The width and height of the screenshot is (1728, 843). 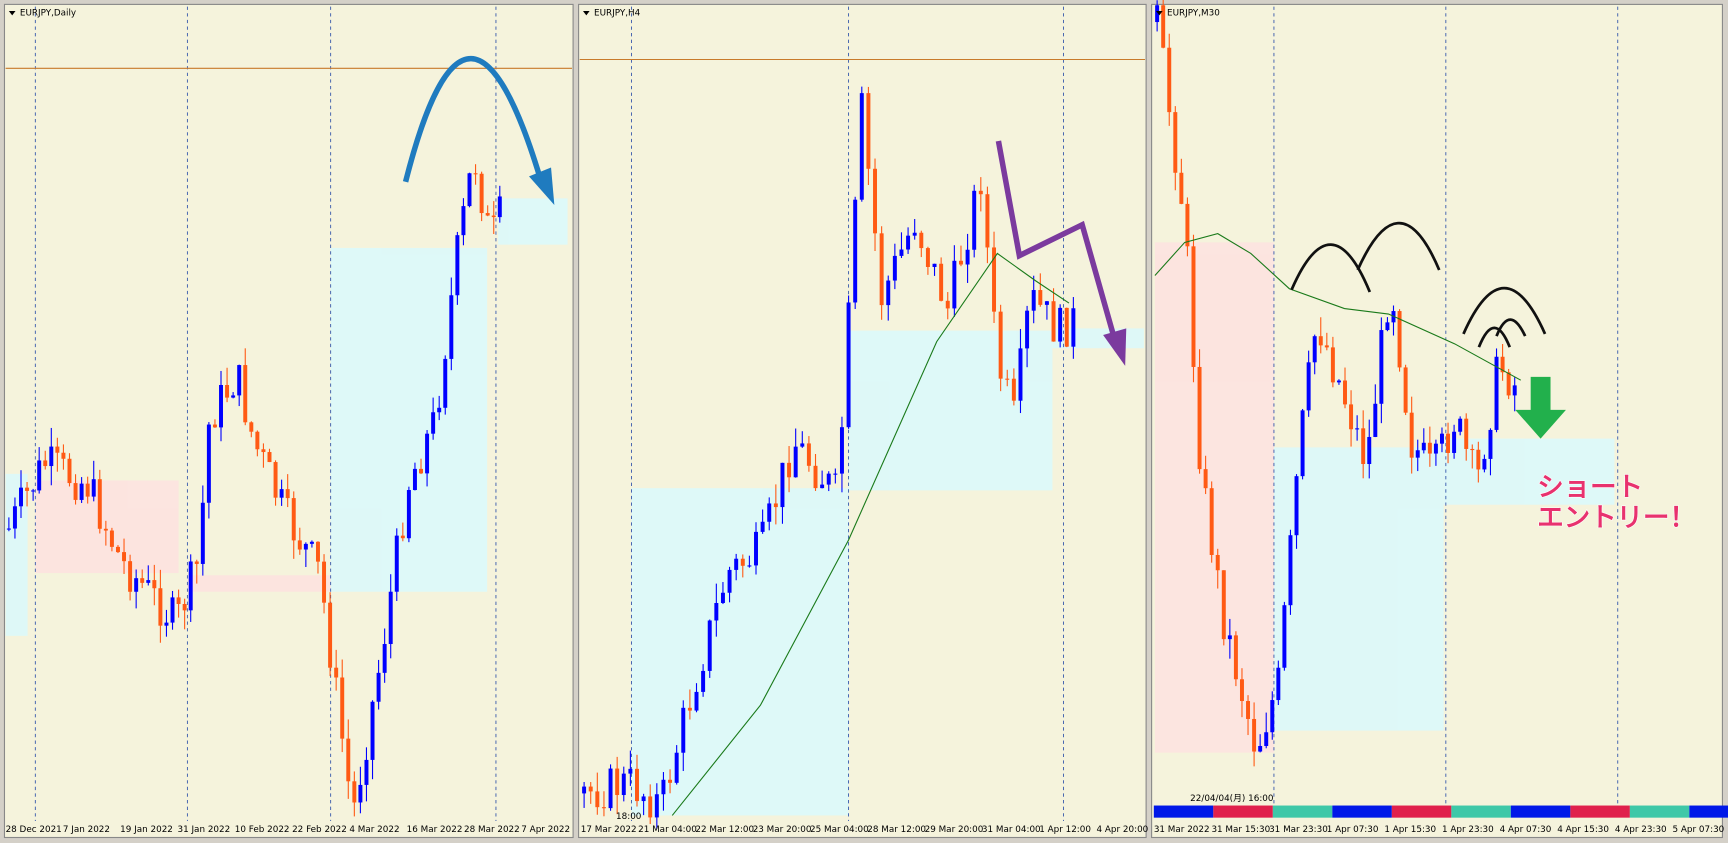 What do you see at coordinates (629, 817) in the screenshot?
I see `cursor-time: 18:00` at bounding box center [629, 817].